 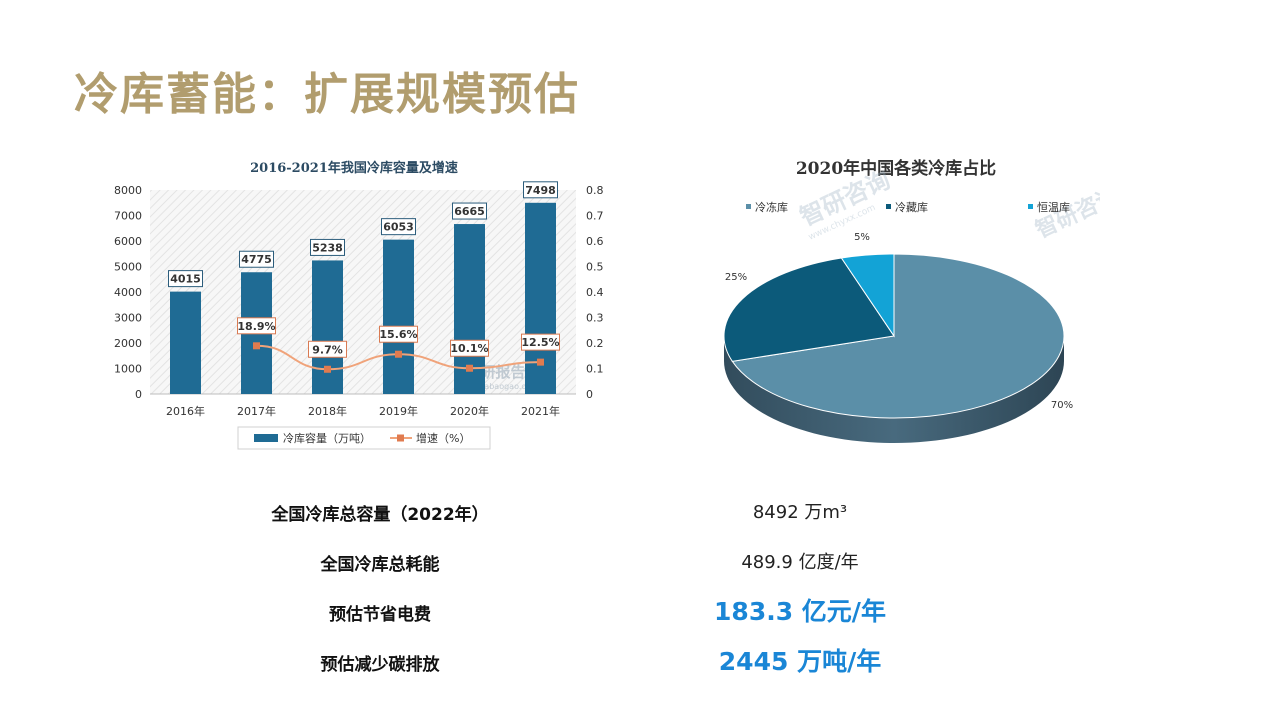 I want to click on y-right-tick-label: 0.1, so click(x=595, y=369).